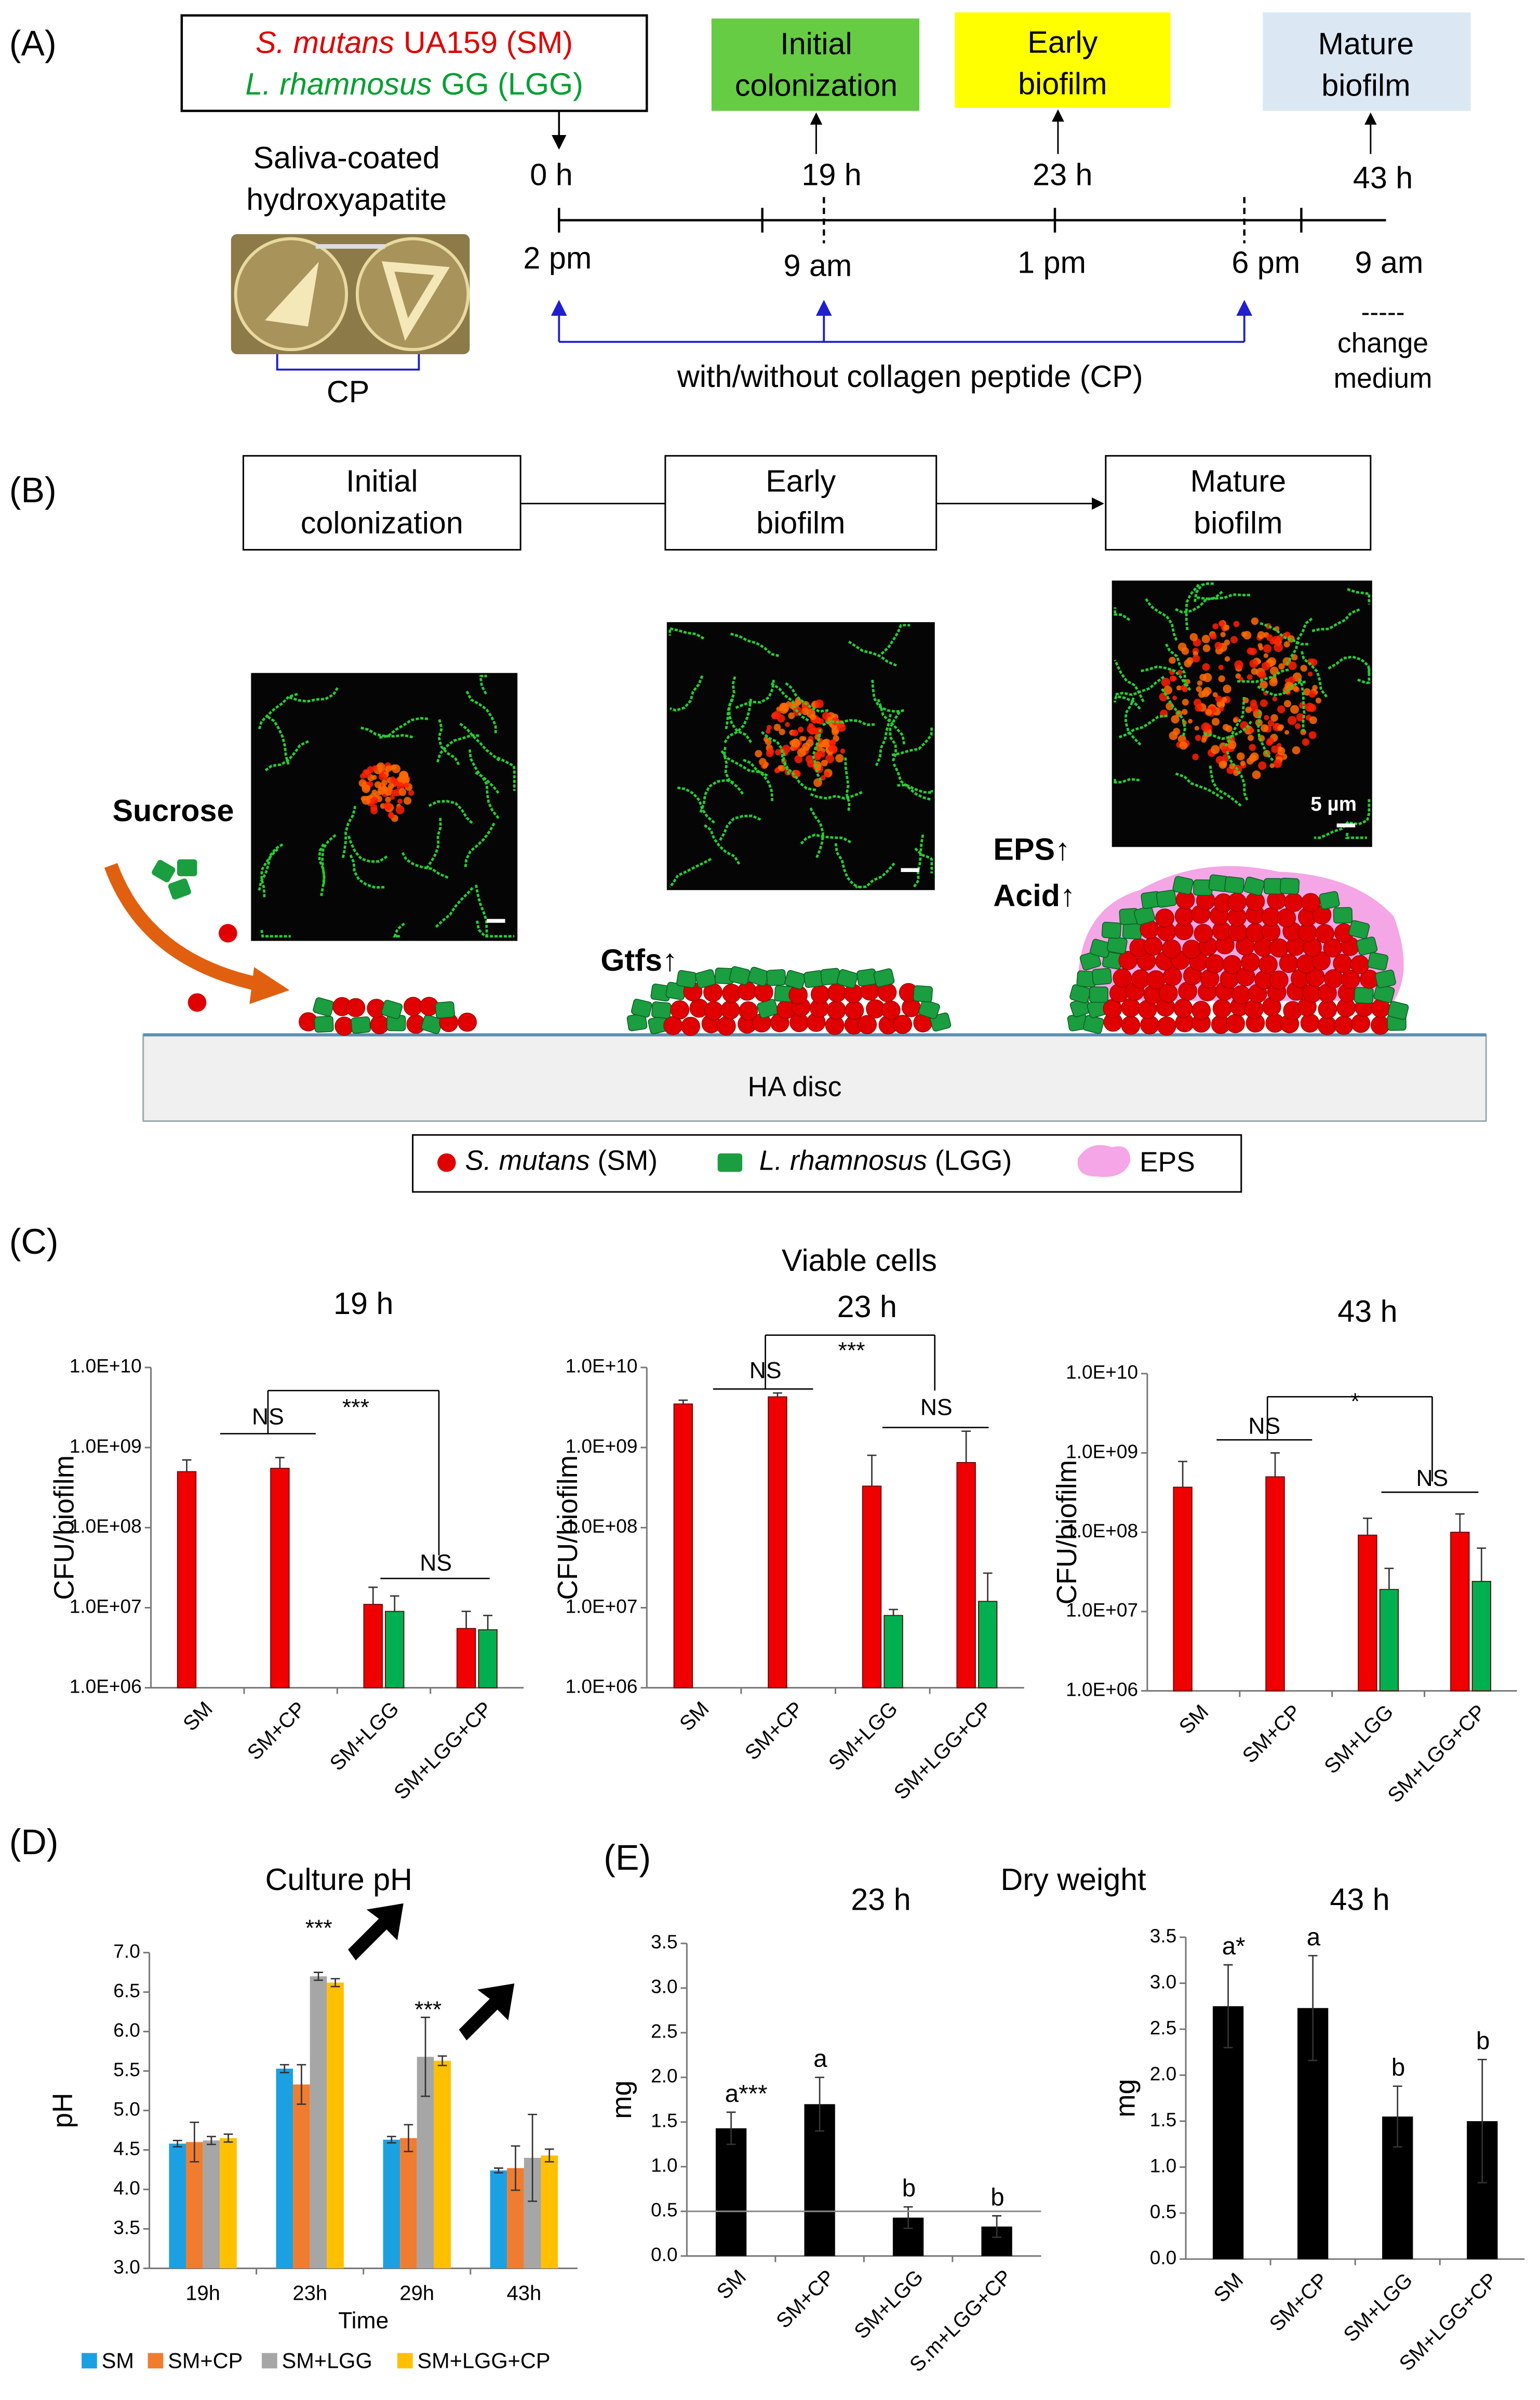 Image resolution: width=1540 pixels, height=2400 pixels. What do you see at coordinates (859, 1260) in the screenshot?
I see `panel-title: Viable cells` at bounding box center [859, 1260].